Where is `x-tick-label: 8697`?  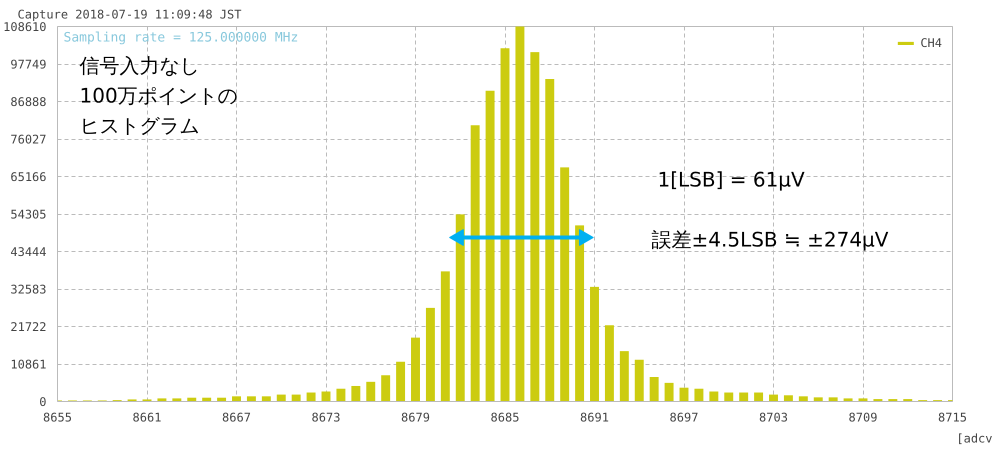
x-tick-label: 8697 is located at coordinates (684, 417).